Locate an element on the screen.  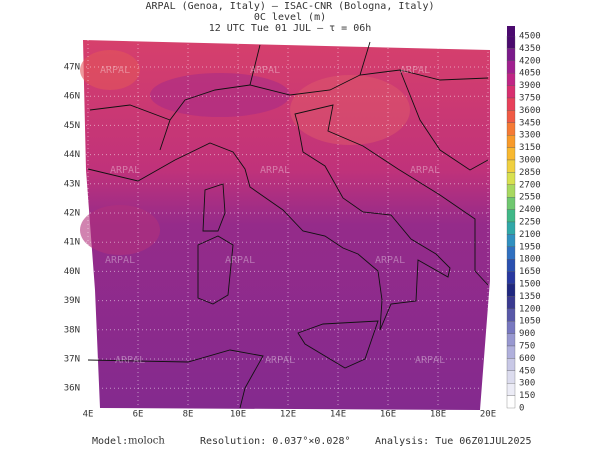
colorbar-label: 3150 is located at coordinates (530, 148).